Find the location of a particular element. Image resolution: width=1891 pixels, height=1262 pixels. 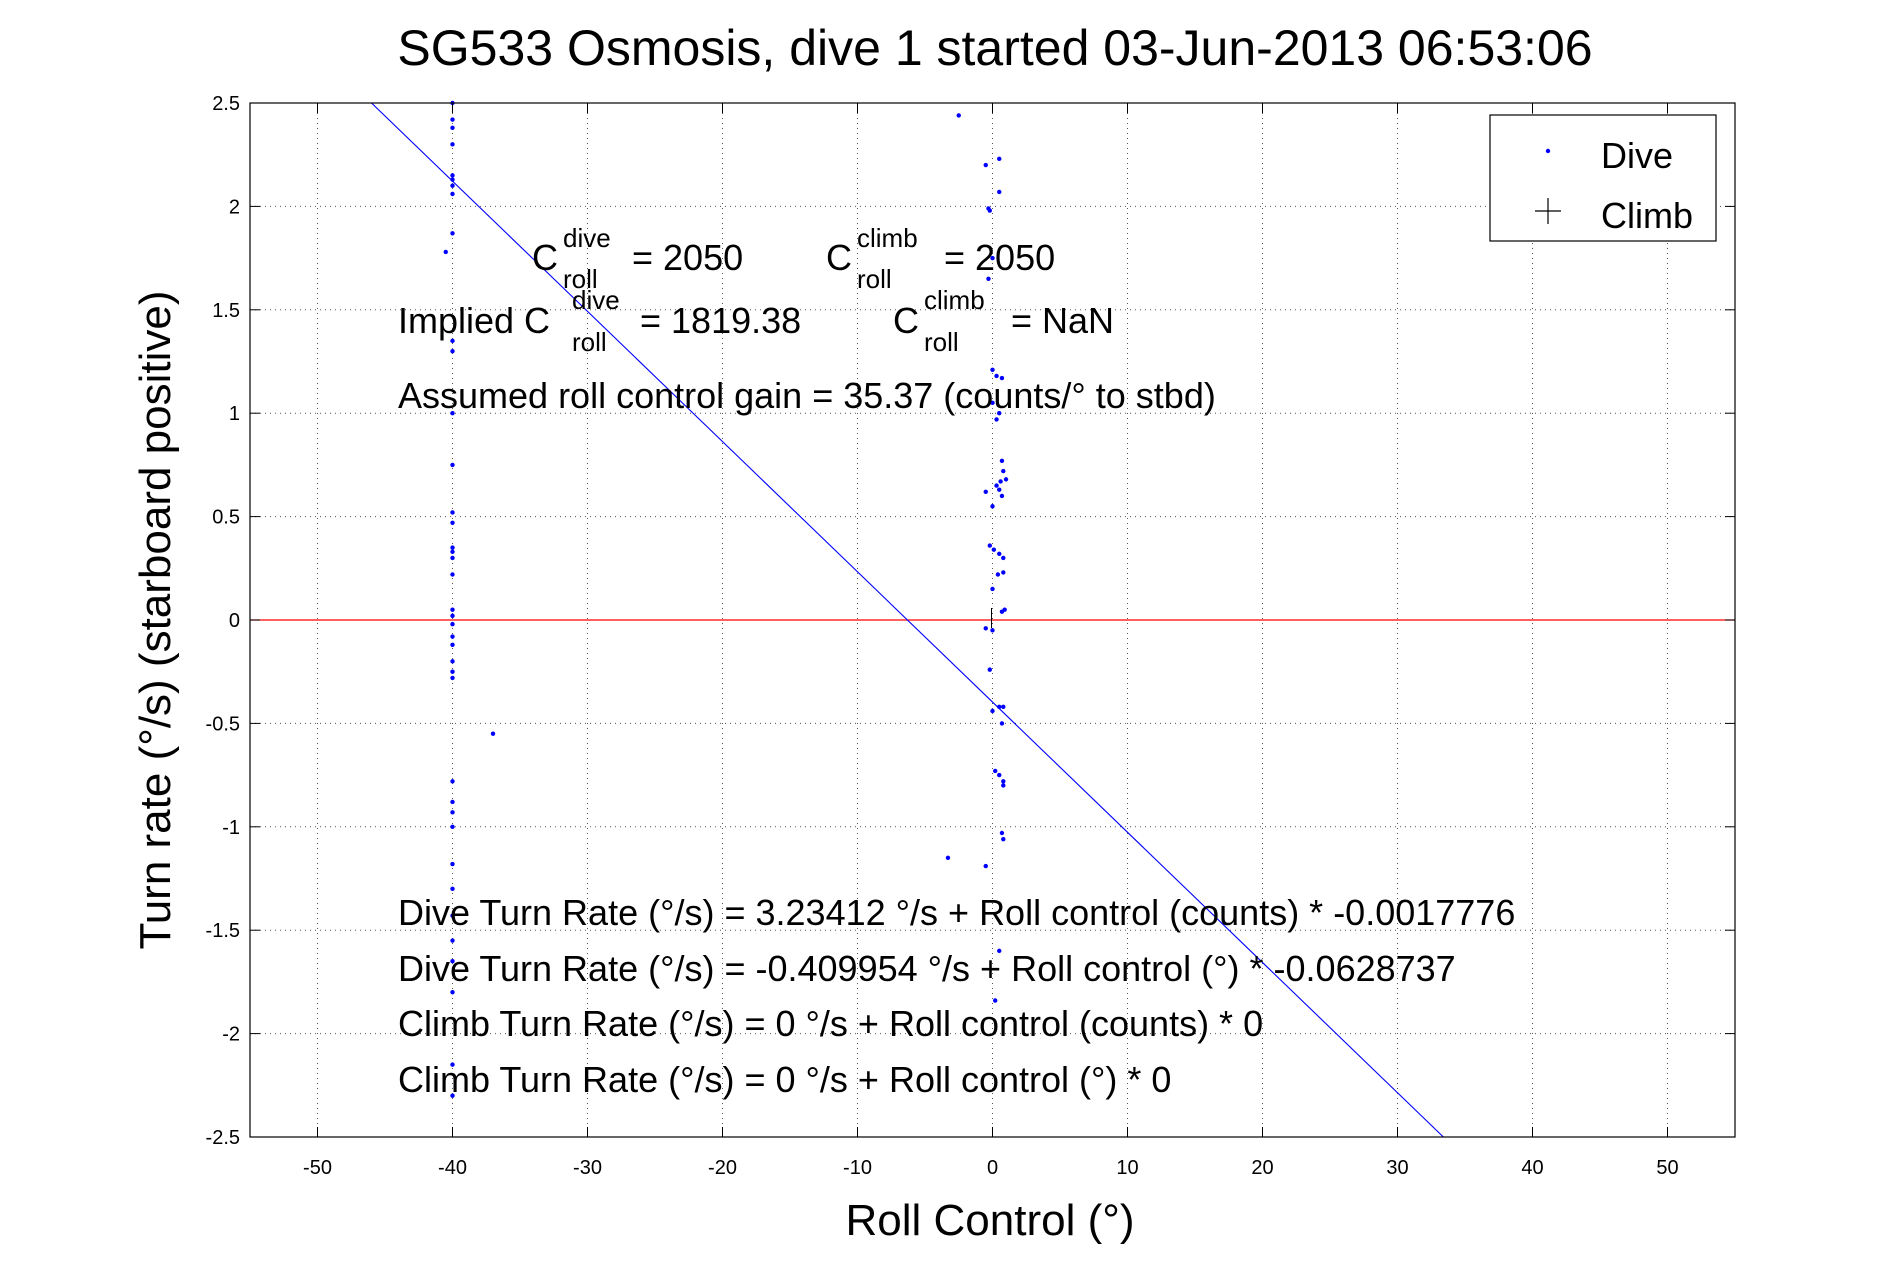

x-tick-label: 40 is located at coordinates (1532, 1168).